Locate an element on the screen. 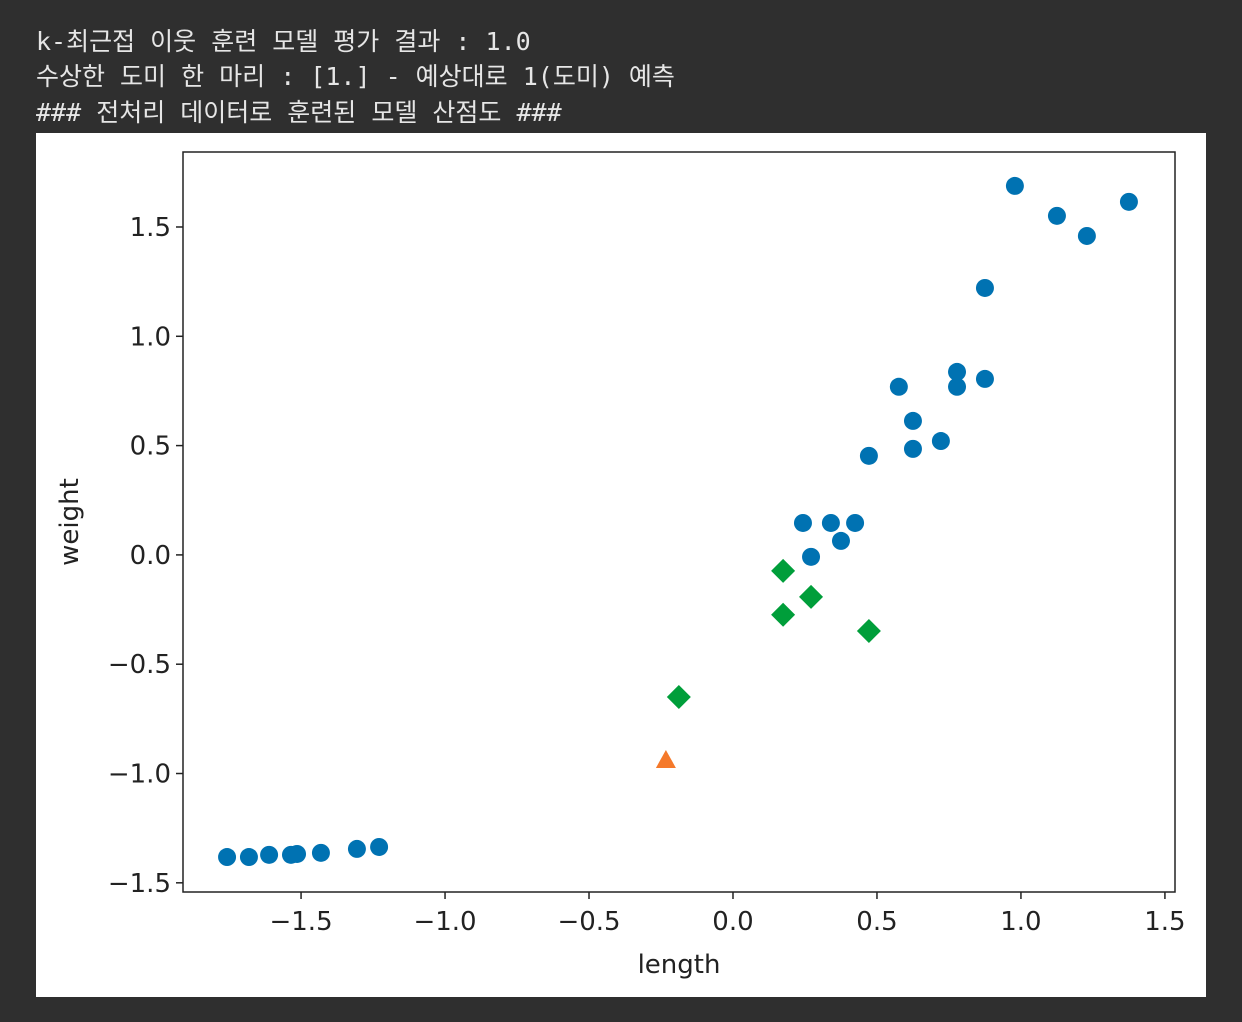 Image resolution: width=1242 pixels, height=1022 pixels. x-tick-label: −1.5 is located at coordinates (300, 922).